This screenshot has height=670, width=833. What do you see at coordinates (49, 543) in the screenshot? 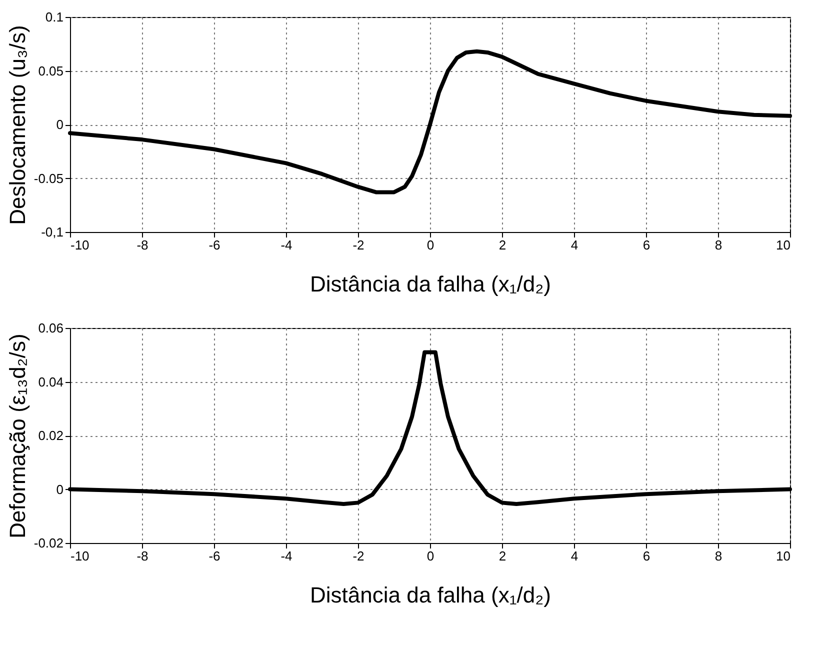
I see `y-tick-label: -0.02` at bounding box center [49, 543].